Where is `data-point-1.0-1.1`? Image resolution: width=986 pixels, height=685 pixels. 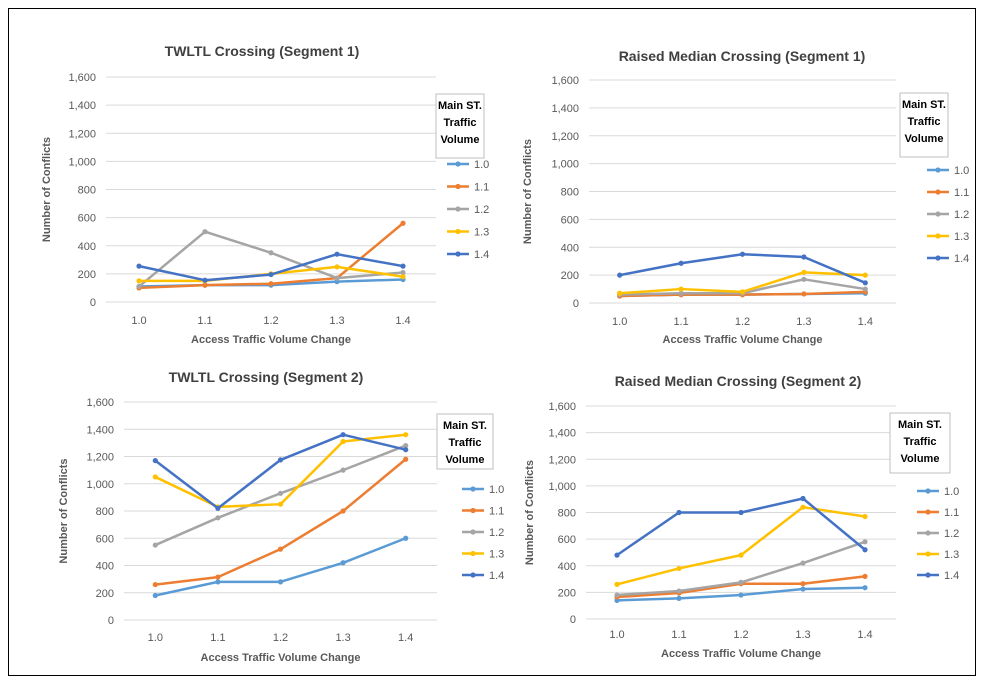 data-point-1.0-1.1 is located at coordinates (218, 582).